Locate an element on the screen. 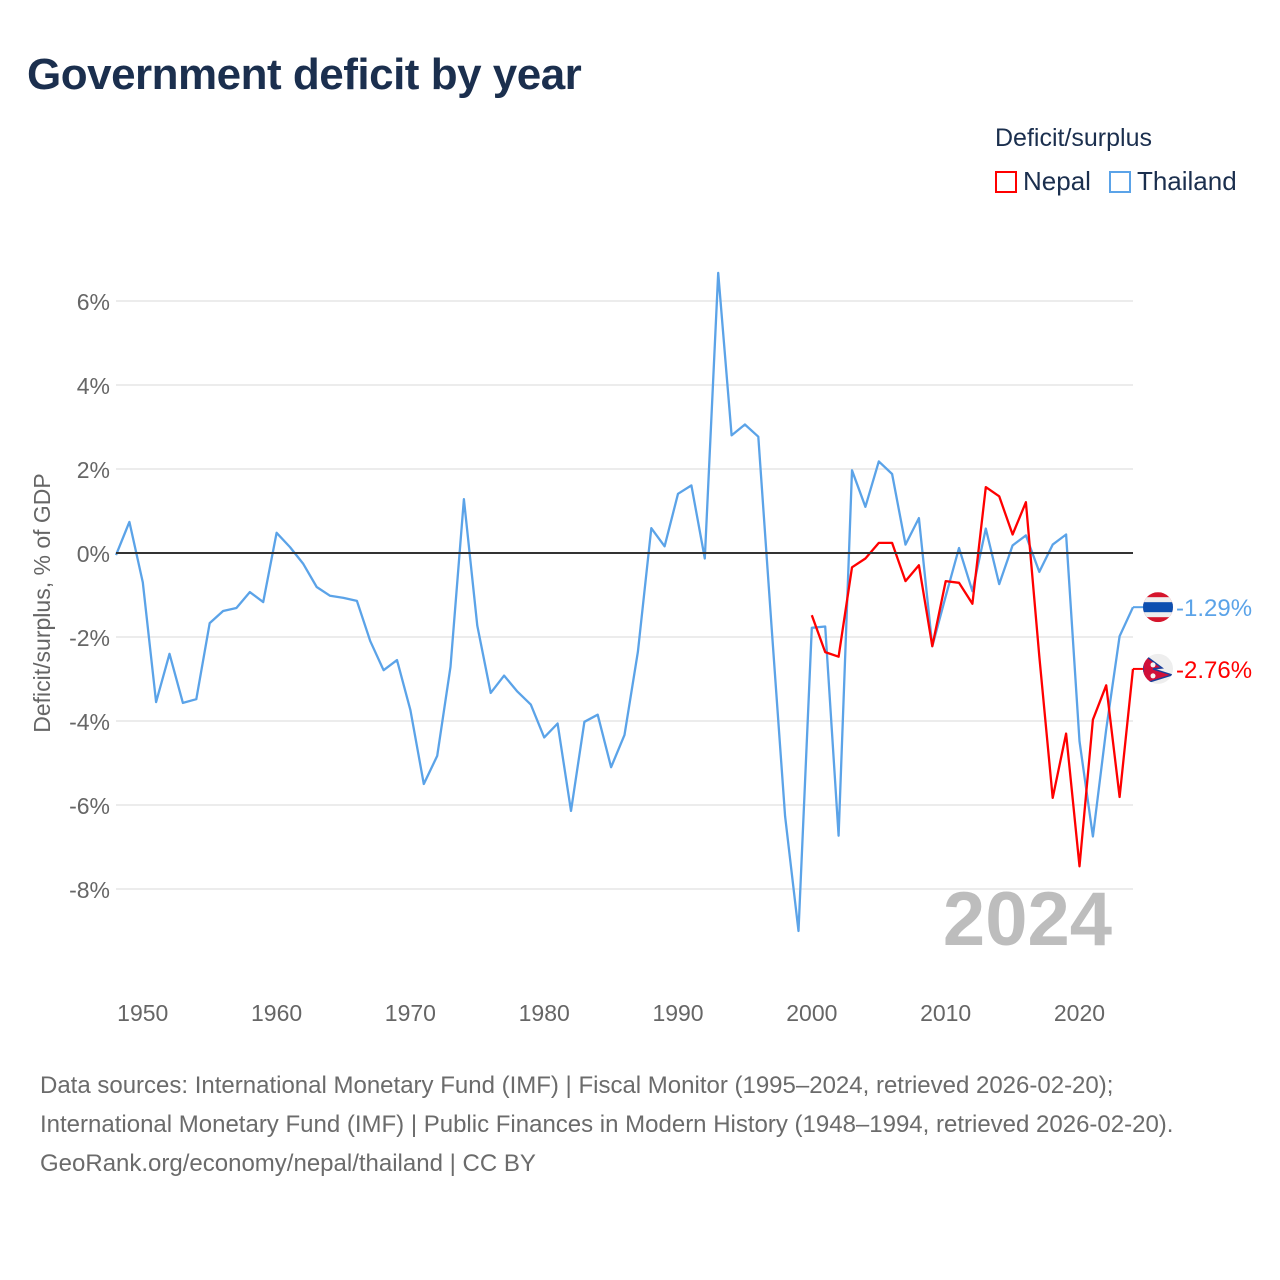 This screenshot has width=1280, height=1280. legend-label-thailand: Thailand is located at coordinates (1186, 181).